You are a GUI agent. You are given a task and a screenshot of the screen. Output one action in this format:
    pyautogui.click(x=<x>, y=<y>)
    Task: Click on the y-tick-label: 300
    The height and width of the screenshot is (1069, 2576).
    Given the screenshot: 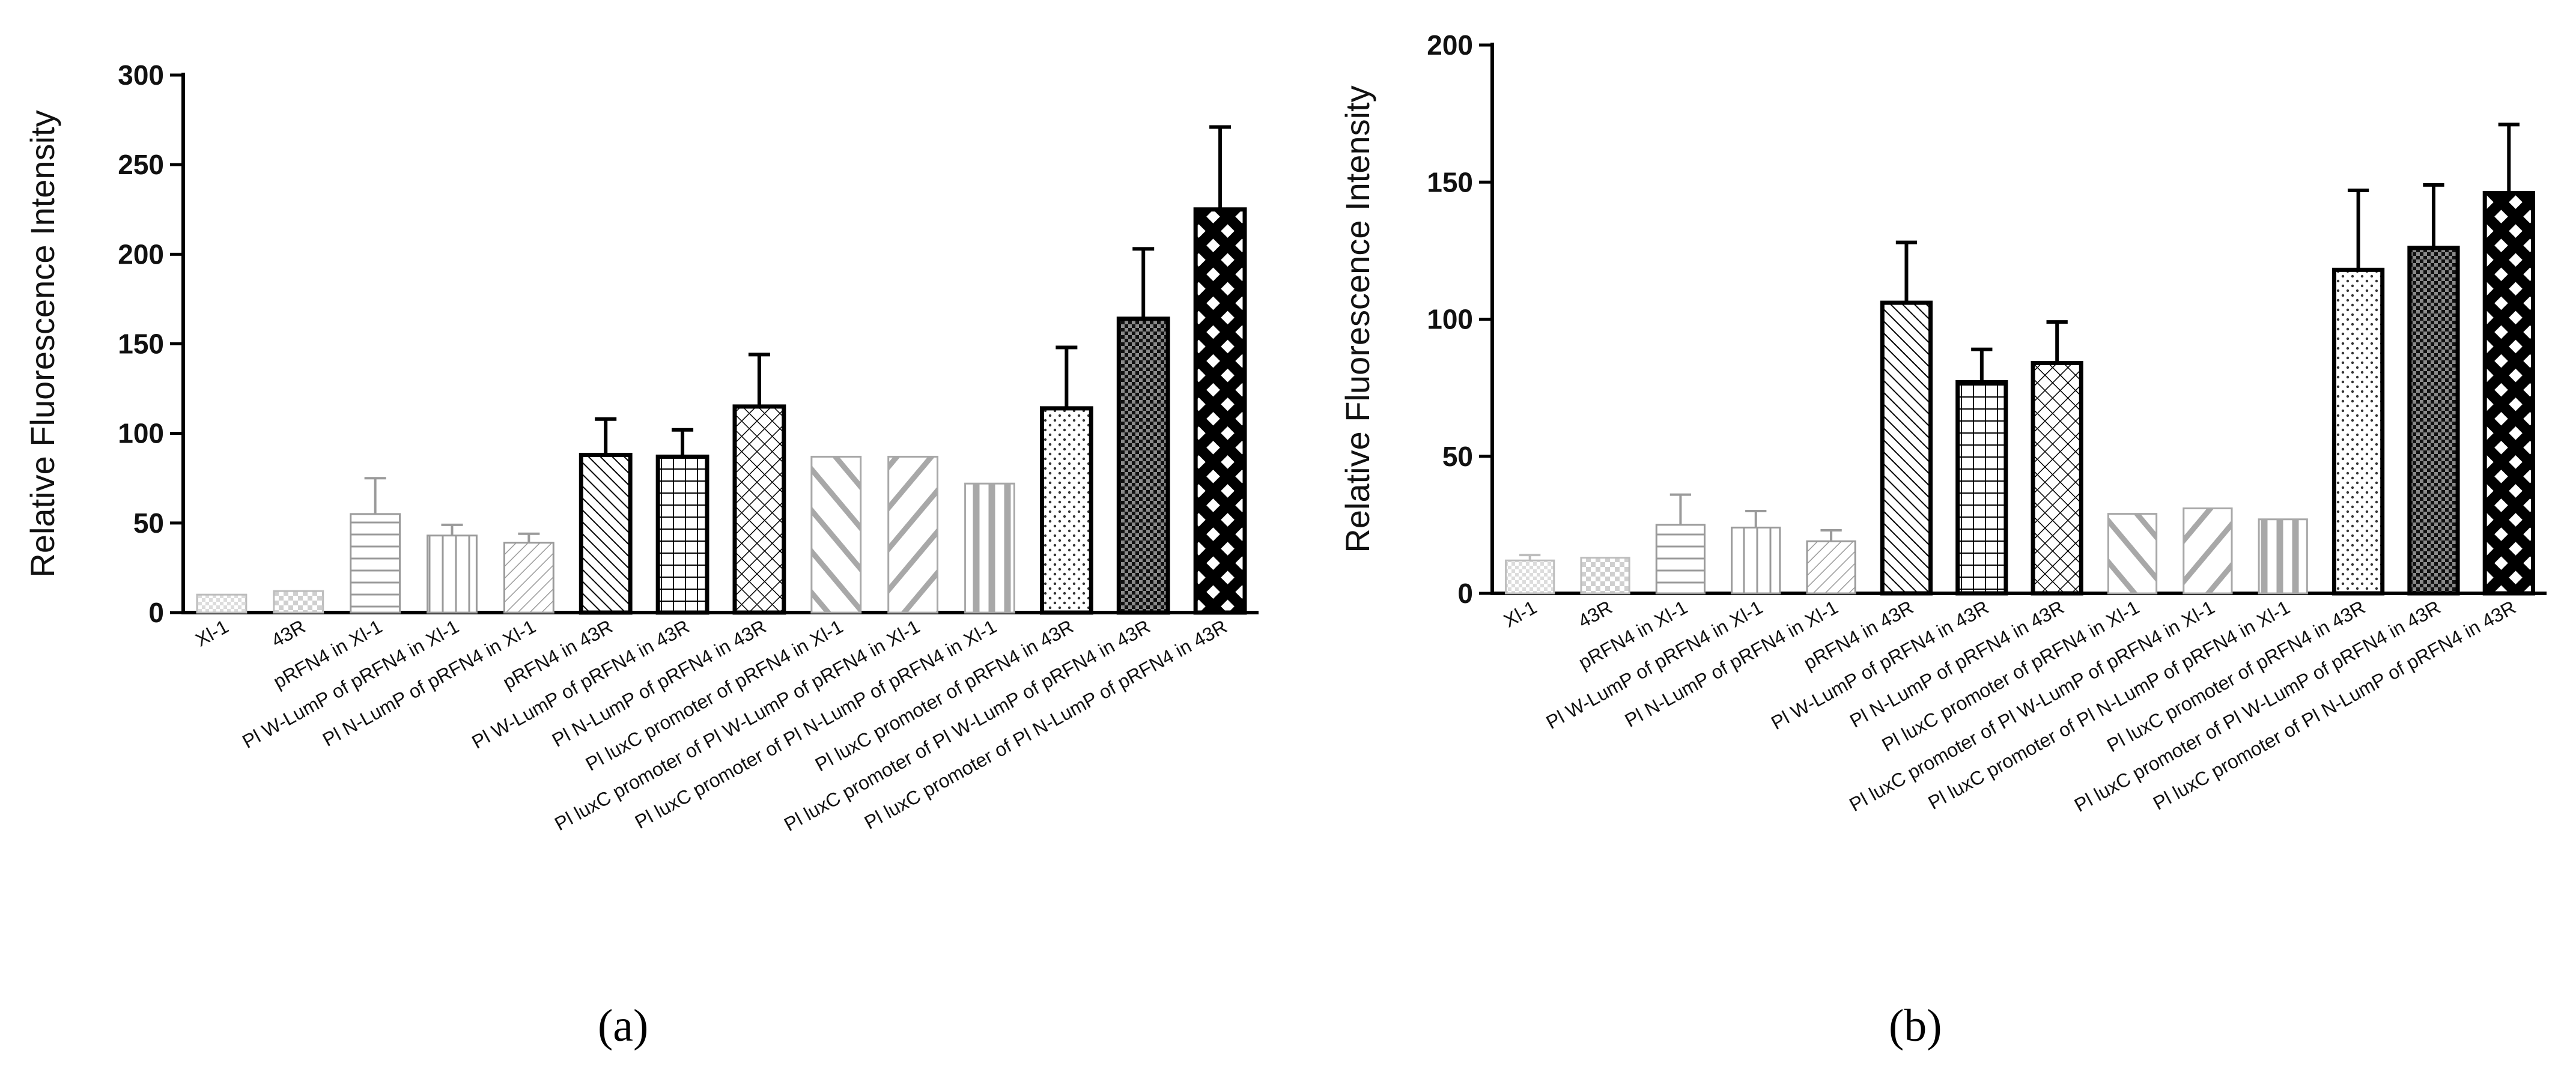 What is the action you would take?
    pyautogui.click(x=141, y=75)
    